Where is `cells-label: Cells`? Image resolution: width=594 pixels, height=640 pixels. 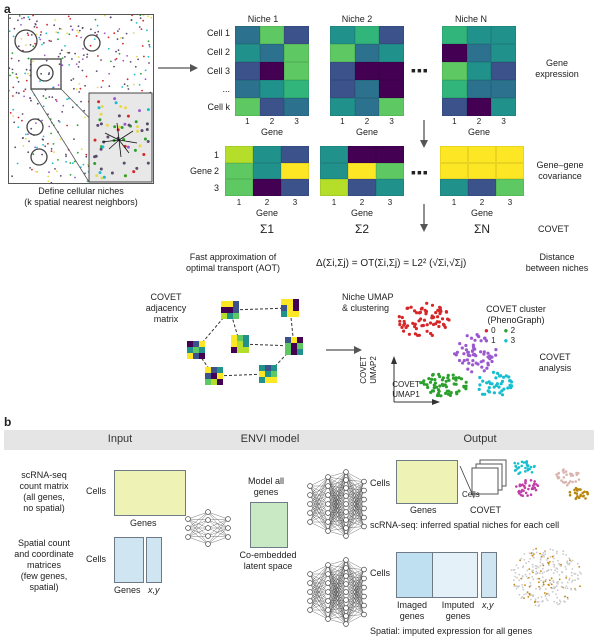
cells-label: Cells is located at coordinates (380, 573).